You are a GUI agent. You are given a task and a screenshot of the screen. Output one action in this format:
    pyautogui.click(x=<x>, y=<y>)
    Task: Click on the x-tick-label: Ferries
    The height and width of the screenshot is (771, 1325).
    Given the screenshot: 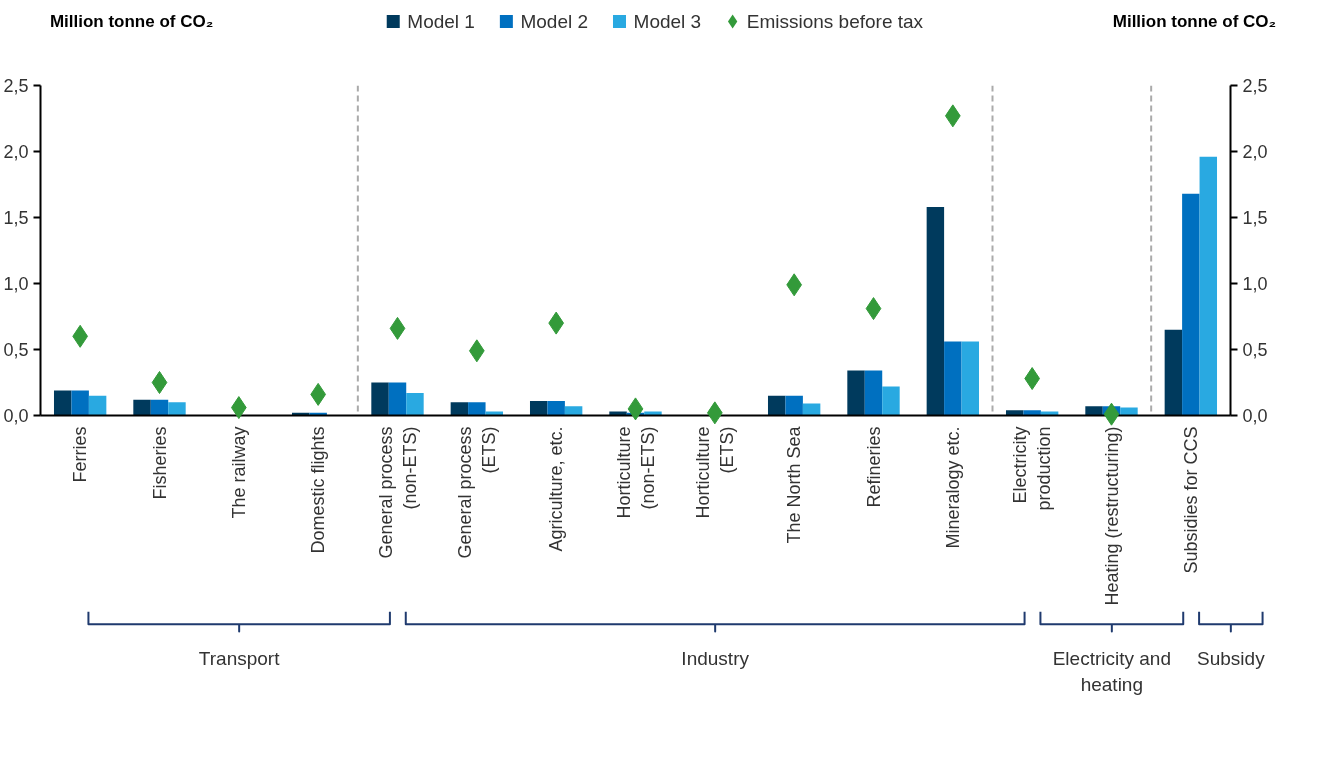 What is the action you would take?
    pyautogui.click(x=80, y=454)
    